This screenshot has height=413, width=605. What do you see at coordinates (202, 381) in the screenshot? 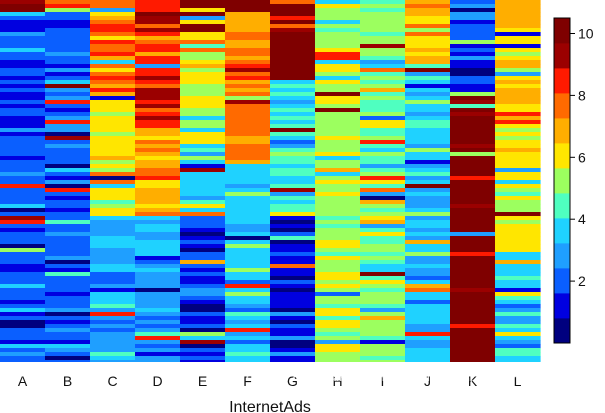
I see `x-tick-label: E` at bounding box center [202, 381].